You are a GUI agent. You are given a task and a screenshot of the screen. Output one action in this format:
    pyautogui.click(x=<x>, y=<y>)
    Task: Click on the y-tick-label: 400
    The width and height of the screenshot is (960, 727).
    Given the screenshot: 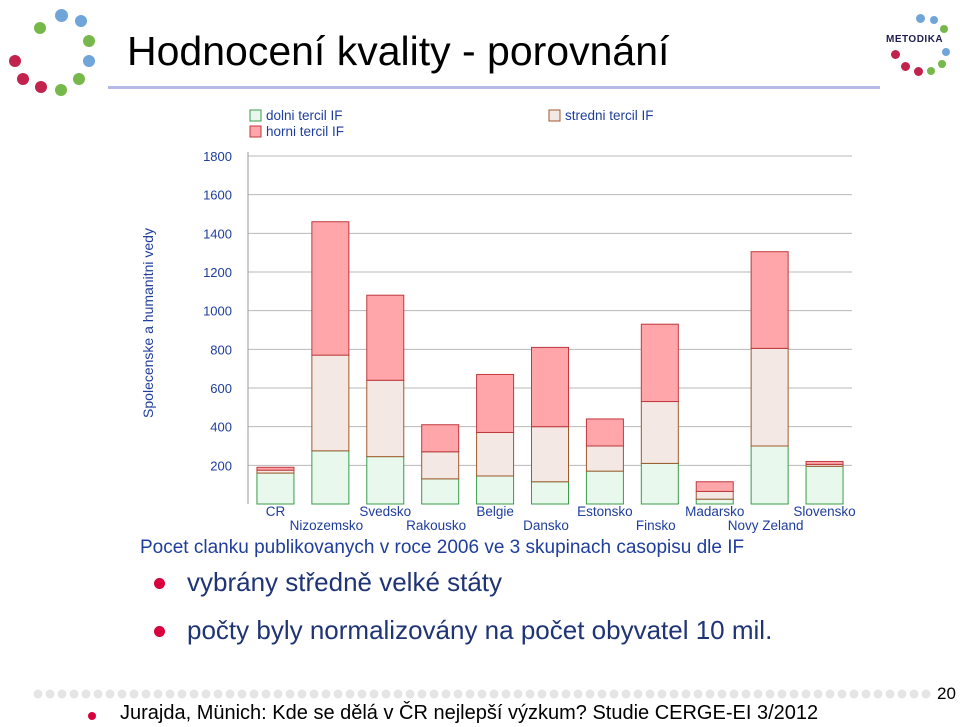 What is the action you would take?
    pyautogui.click(x=221, y=427)
    